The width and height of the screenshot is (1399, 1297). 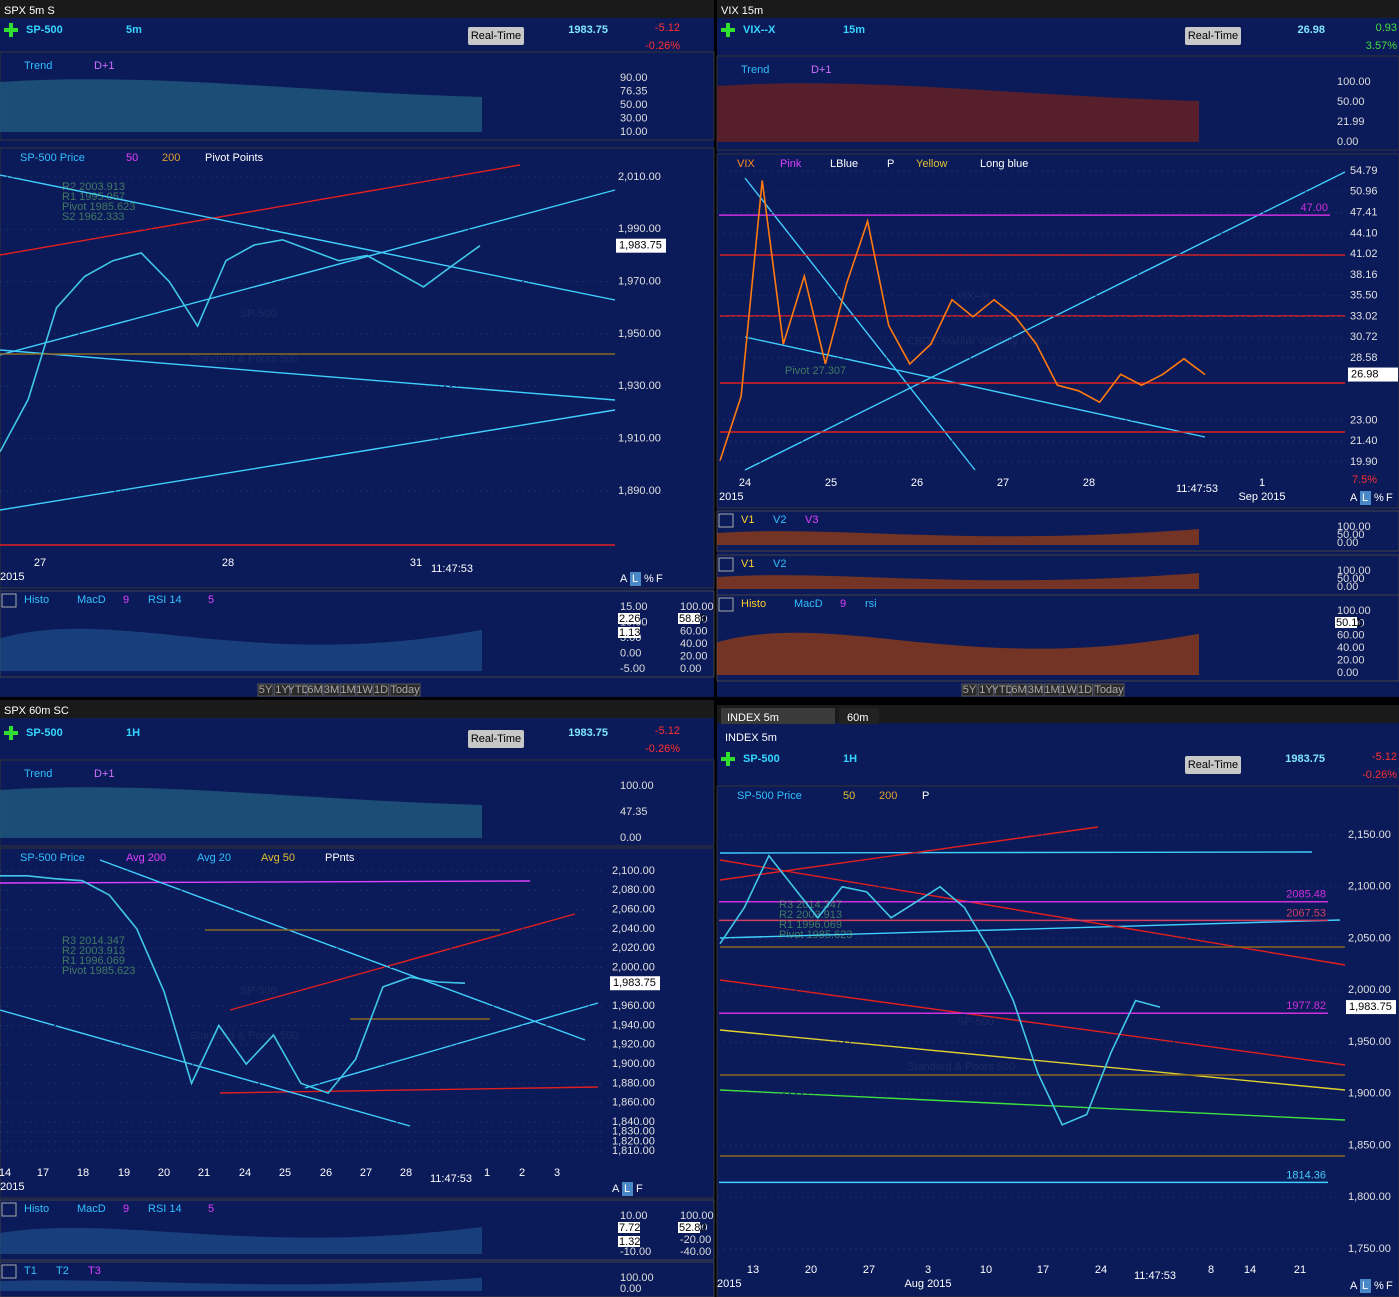 What do you see at coordinates (860, 324) in the screenshot?
I see `trend-line` at bounding box center [860, 324].